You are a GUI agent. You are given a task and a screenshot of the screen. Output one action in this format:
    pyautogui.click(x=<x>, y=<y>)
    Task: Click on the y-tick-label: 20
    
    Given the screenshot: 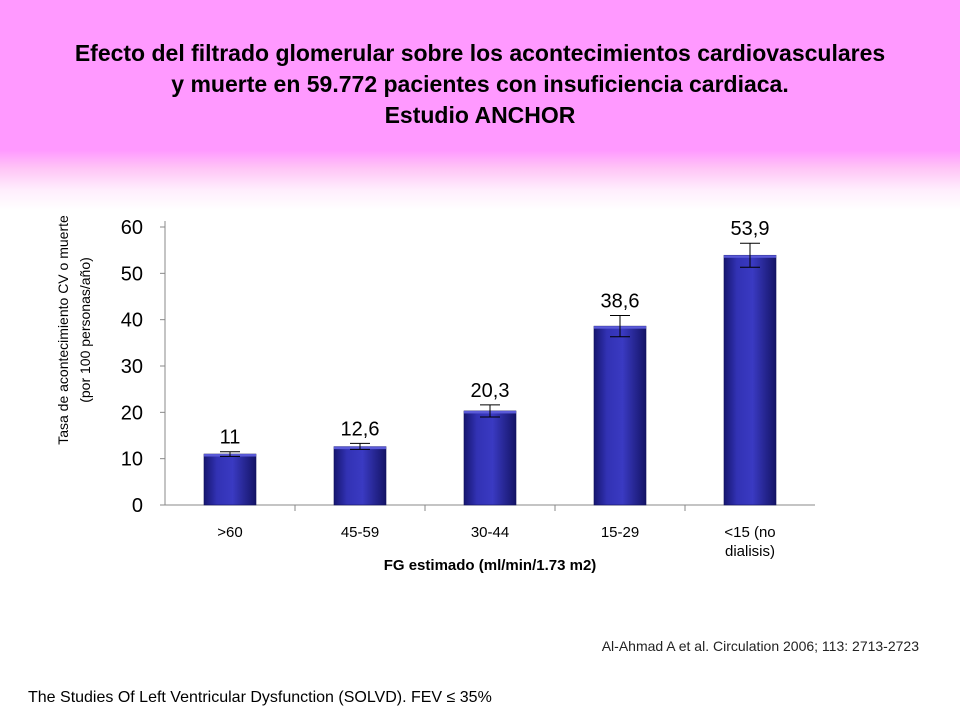 What is the action you would take?
    pyautogui.click(x=132, y=413)
    